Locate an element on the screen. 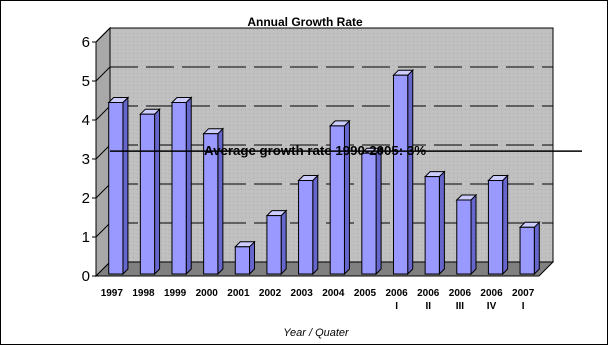 The height and width of the screenshot is (345, 608). chart-floor is located at coordinates (324, 269).